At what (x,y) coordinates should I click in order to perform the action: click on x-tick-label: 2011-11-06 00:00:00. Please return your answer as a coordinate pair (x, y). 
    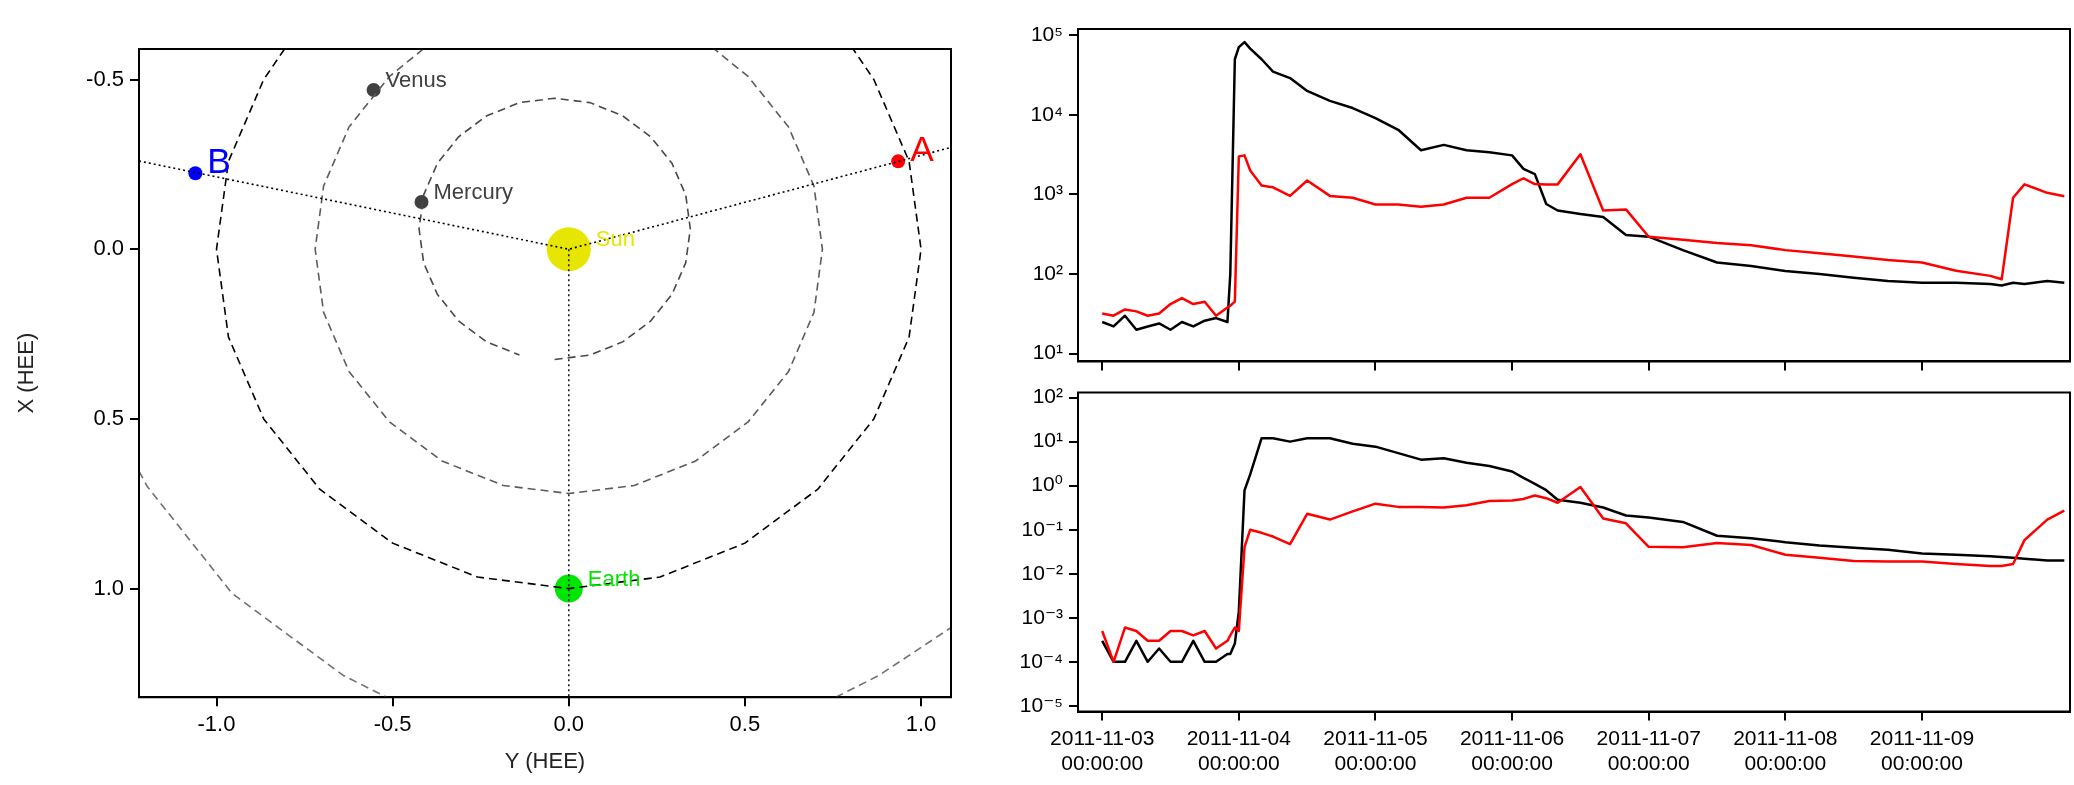
    Looking at the image, I should click on (1512, 750).